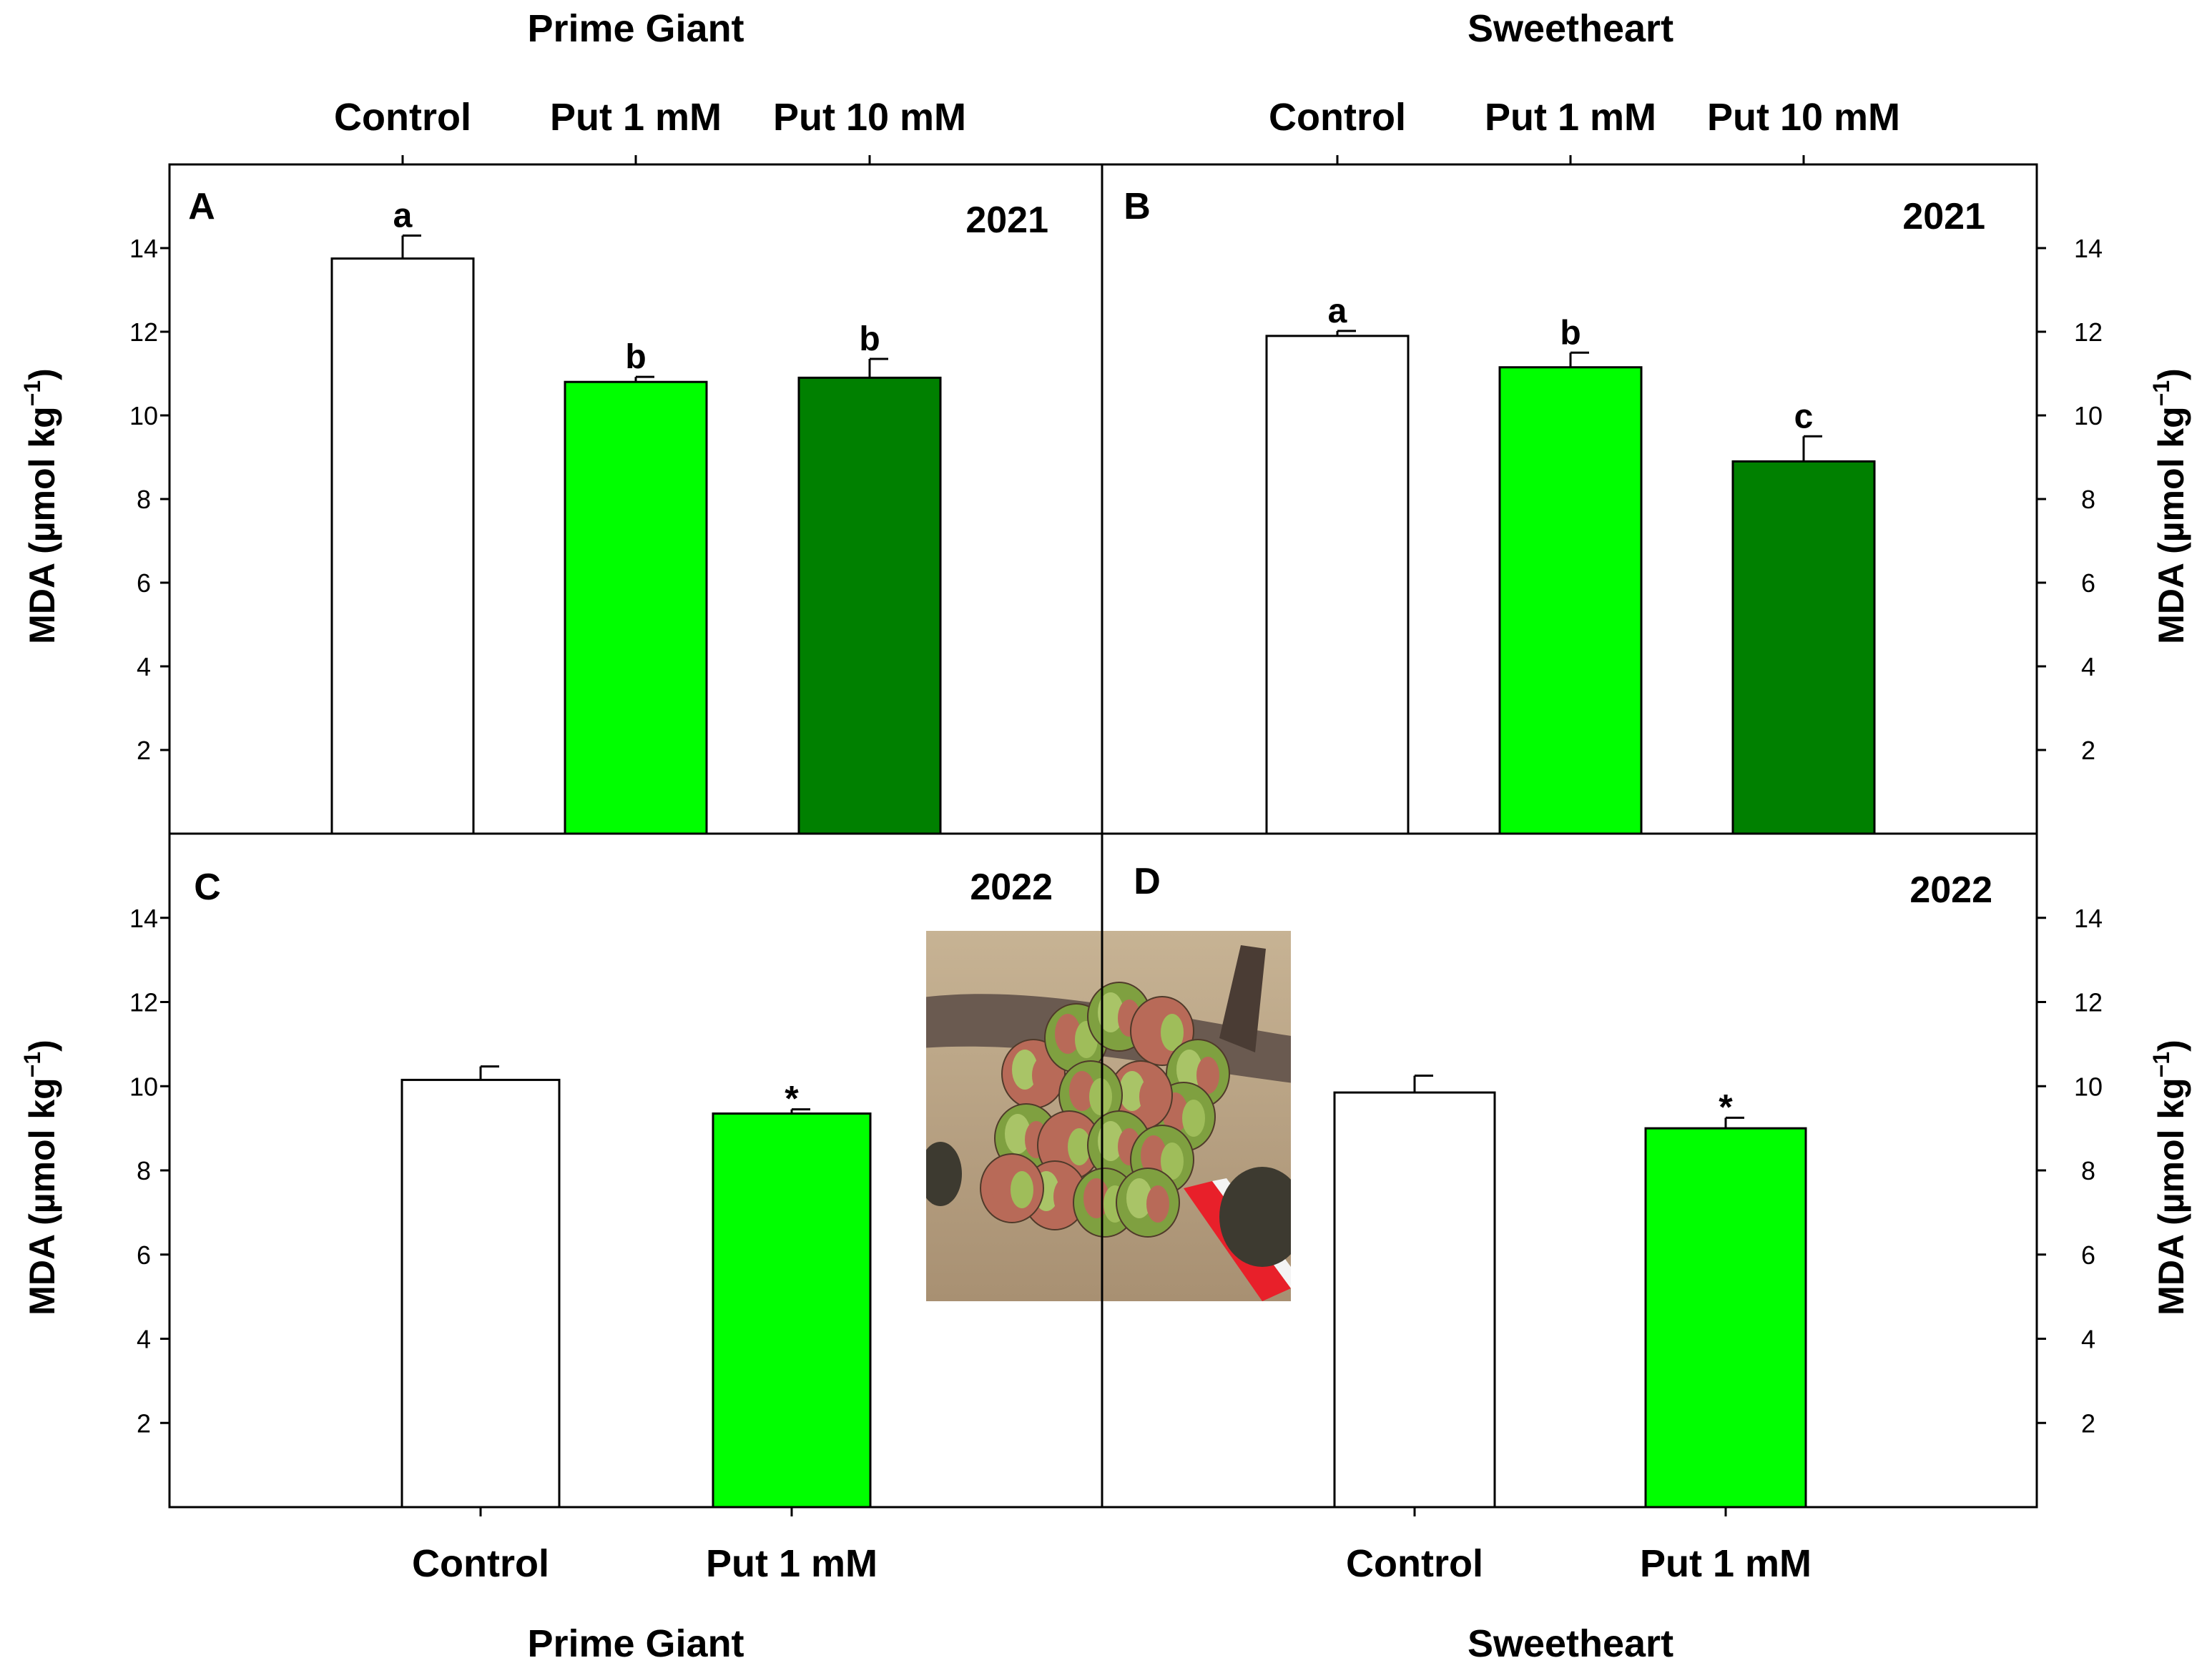  I want to click on photo-layer, so click(1108, 1116).